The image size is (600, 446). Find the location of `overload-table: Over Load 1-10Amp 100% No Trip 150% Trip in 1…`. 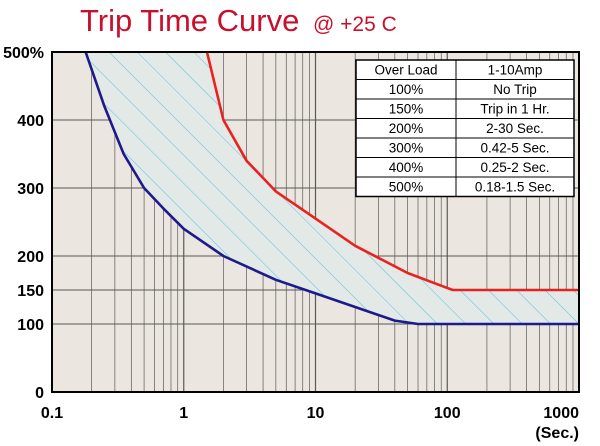

overload-table: Over Load 1-10Amp 100% No Trip 150% Trip in 1… is located at coordinates (465, 128).